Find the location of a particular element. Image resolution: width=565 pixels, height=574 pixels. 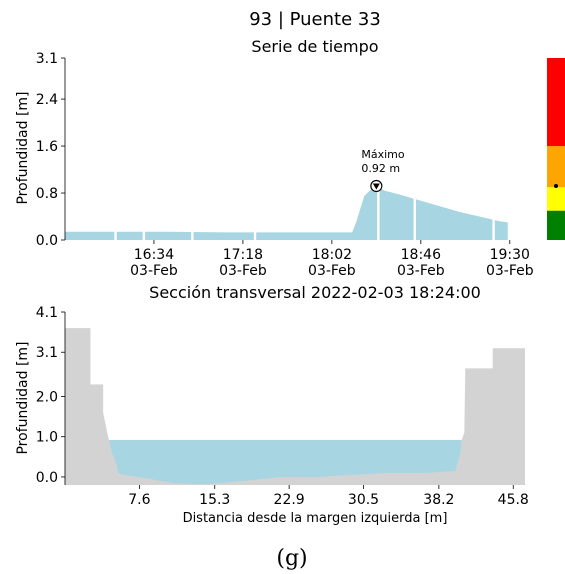

max-label-title: Máximo is located at coordinates (383, 154).